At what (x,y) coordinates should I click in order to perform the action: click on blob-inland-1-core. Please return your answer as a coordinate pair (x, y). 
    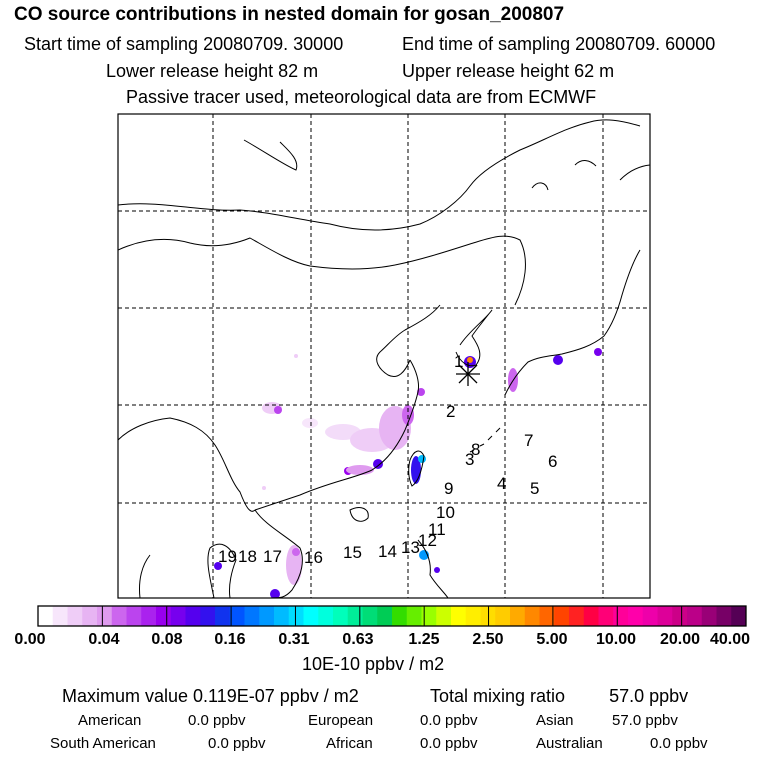
    Looking at the image, I should click on (278, 410).